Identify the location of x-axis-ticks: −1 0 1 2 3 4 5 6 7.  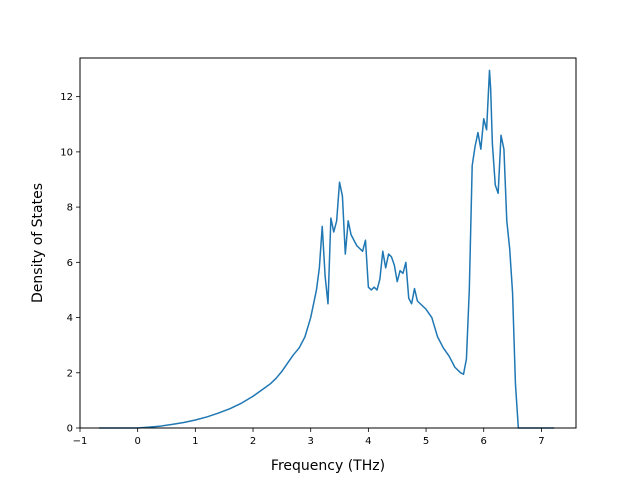
(309, 437).